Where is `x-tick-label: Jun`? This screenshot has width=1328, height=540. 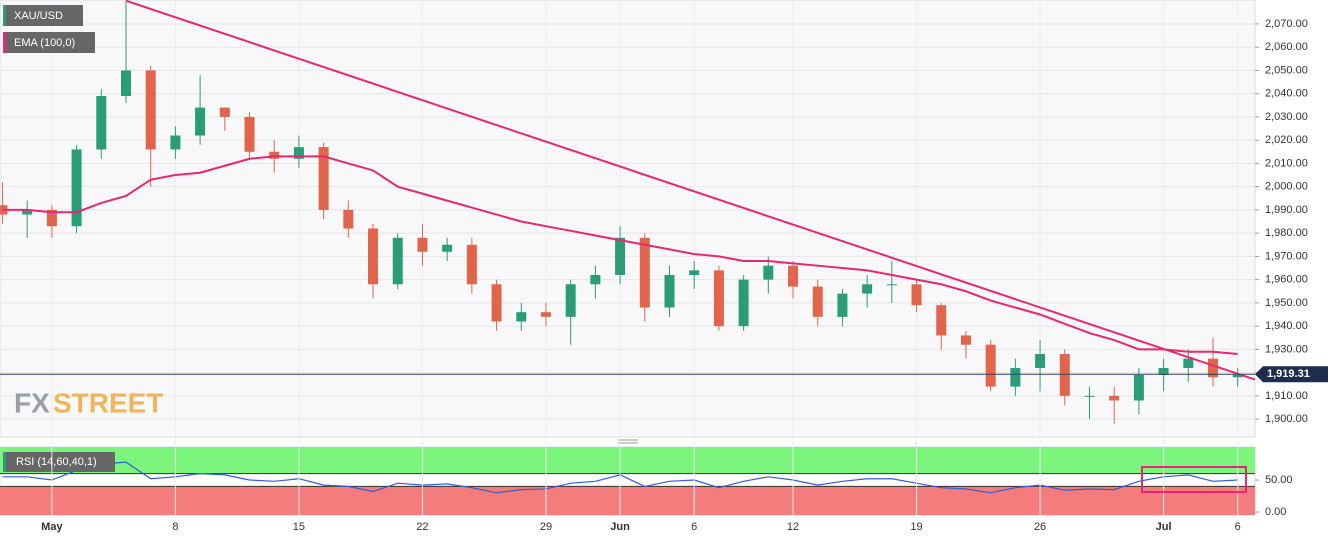 x-tick-label: Jun is located at coordinates (620, 527).